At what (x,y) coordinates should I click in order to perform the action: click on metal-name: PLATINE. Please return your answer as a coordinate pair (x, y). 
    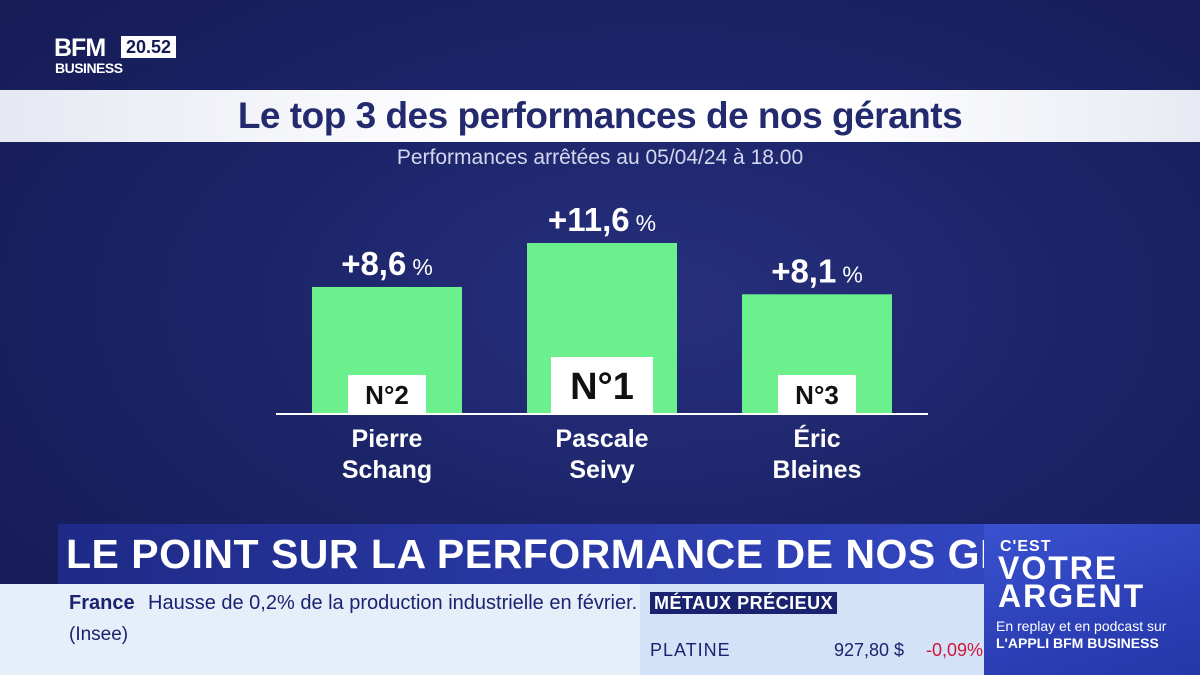
    Looking at the image, I should click on (690, 650).